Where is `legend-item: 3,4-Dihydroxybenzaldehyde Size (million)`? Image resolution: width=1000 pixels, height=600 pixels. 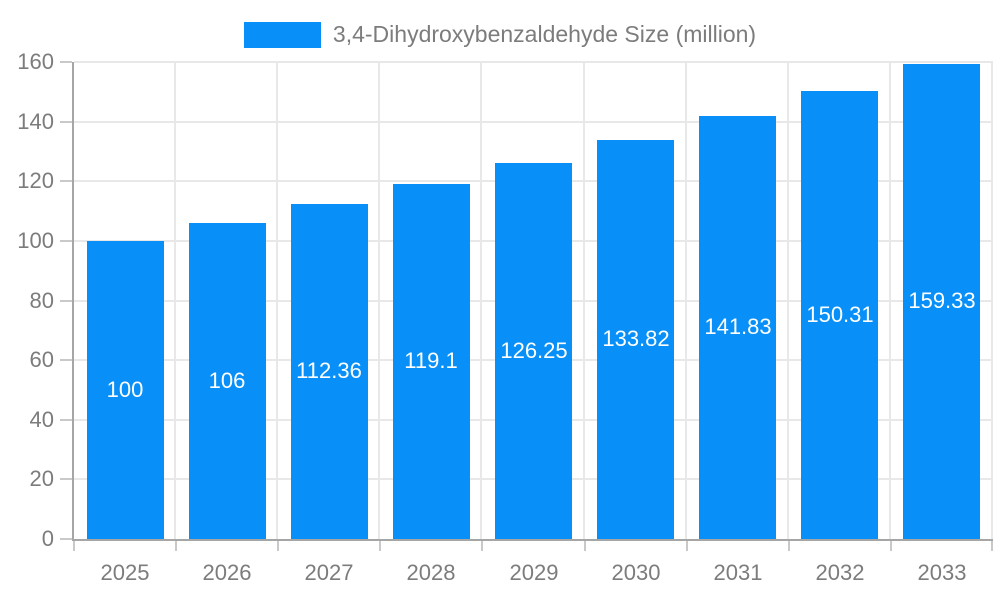
legend-item: 3,4-Dihydroxybenzaldehyde Size (million) is located at coordinates (500, 34).